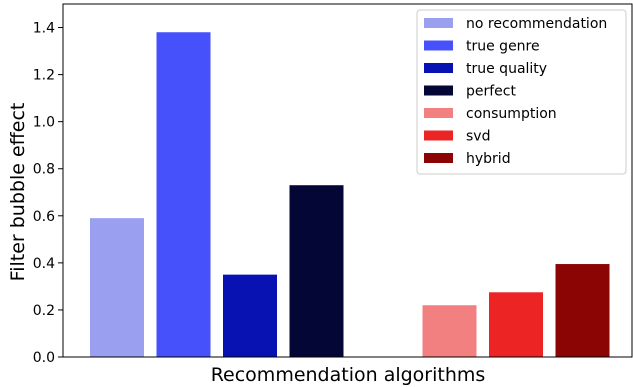 The image size is (633, 387). I want to click on y-tick-label: 0.4, so click(44, 264).